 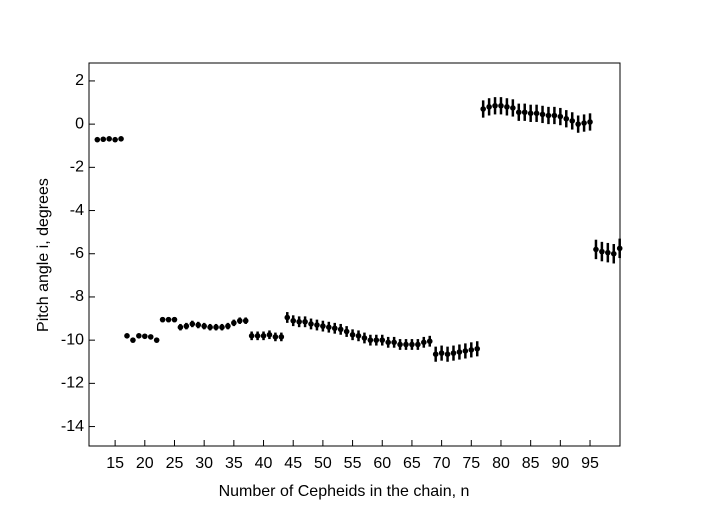 I want to click on x-tick-label: 30, so click(x=204, y=463).